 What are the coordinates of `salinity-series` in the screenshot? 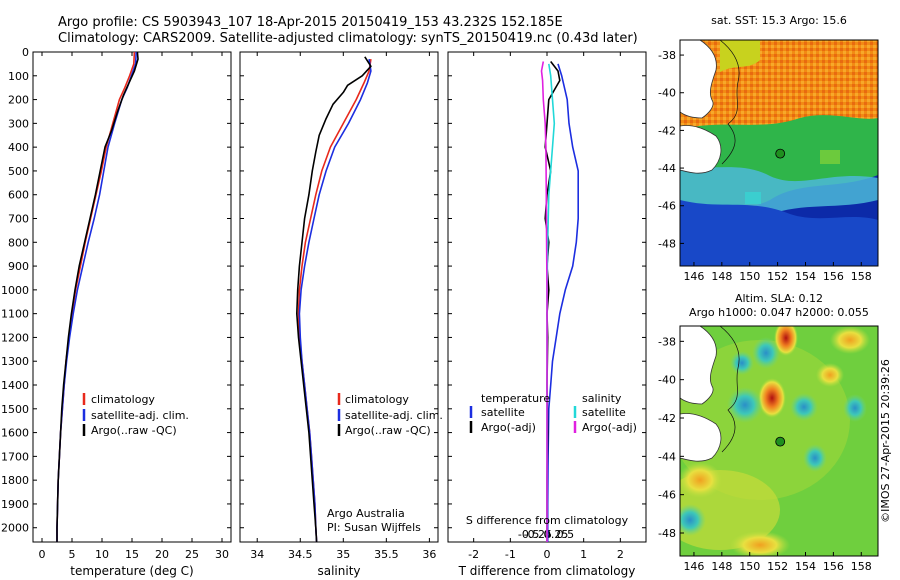 It's located at (333, 299).